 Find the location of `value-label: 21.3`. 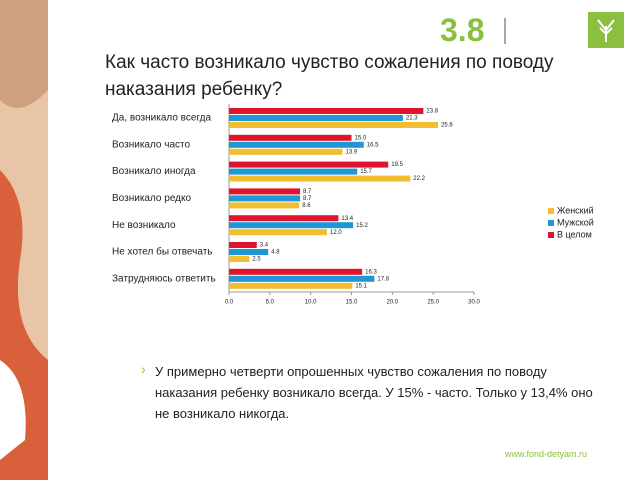

value-label: 21.3 is located at coordinates (412, 119).